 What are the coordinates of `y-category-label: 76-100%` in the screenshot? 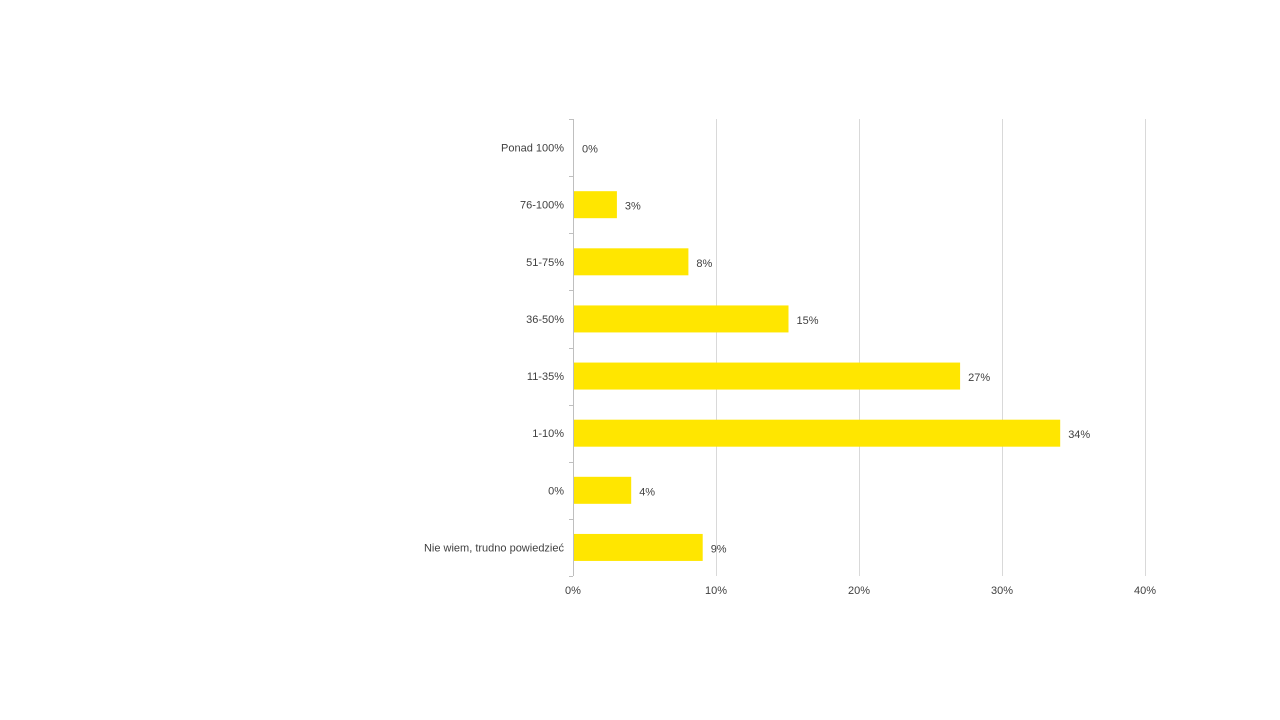 It's located at (542, 206).